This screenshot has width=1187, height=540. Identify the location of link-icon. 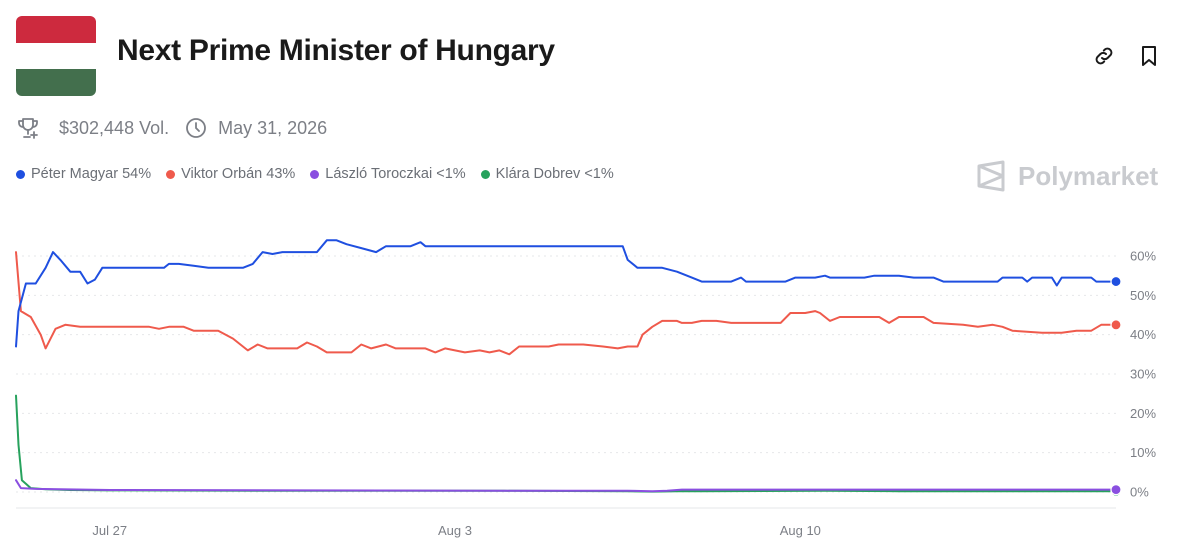
(1104, 56).